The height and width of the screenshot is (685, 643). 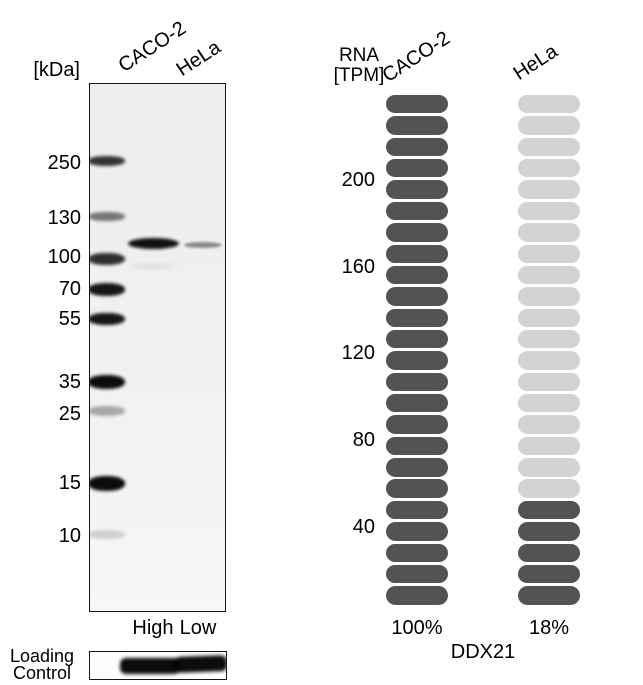 What do you see at coordinates (69, 536) in the screenshot?
I see `marker-label-10: 10` at bounding box center [69, 536].